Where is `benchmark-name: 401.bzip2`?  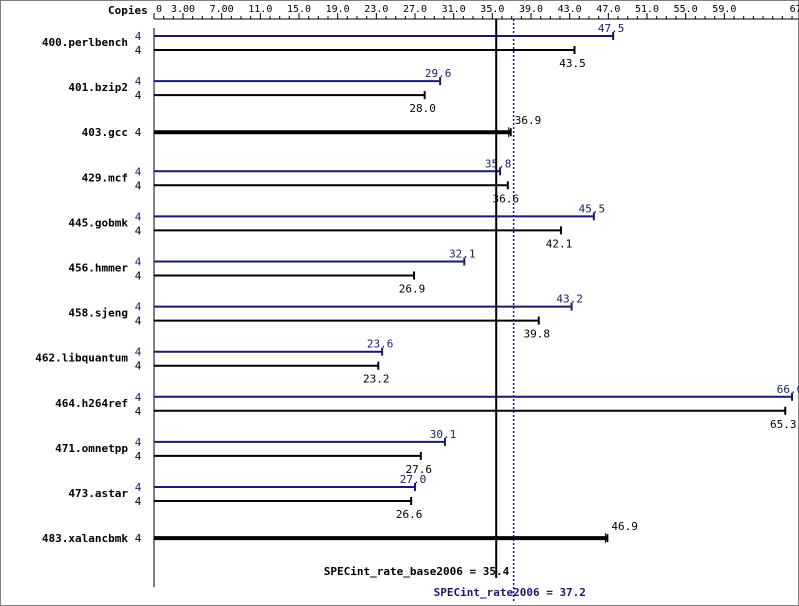 benchmark-name: 401.bzip2 is located at coordinates (98, 87).